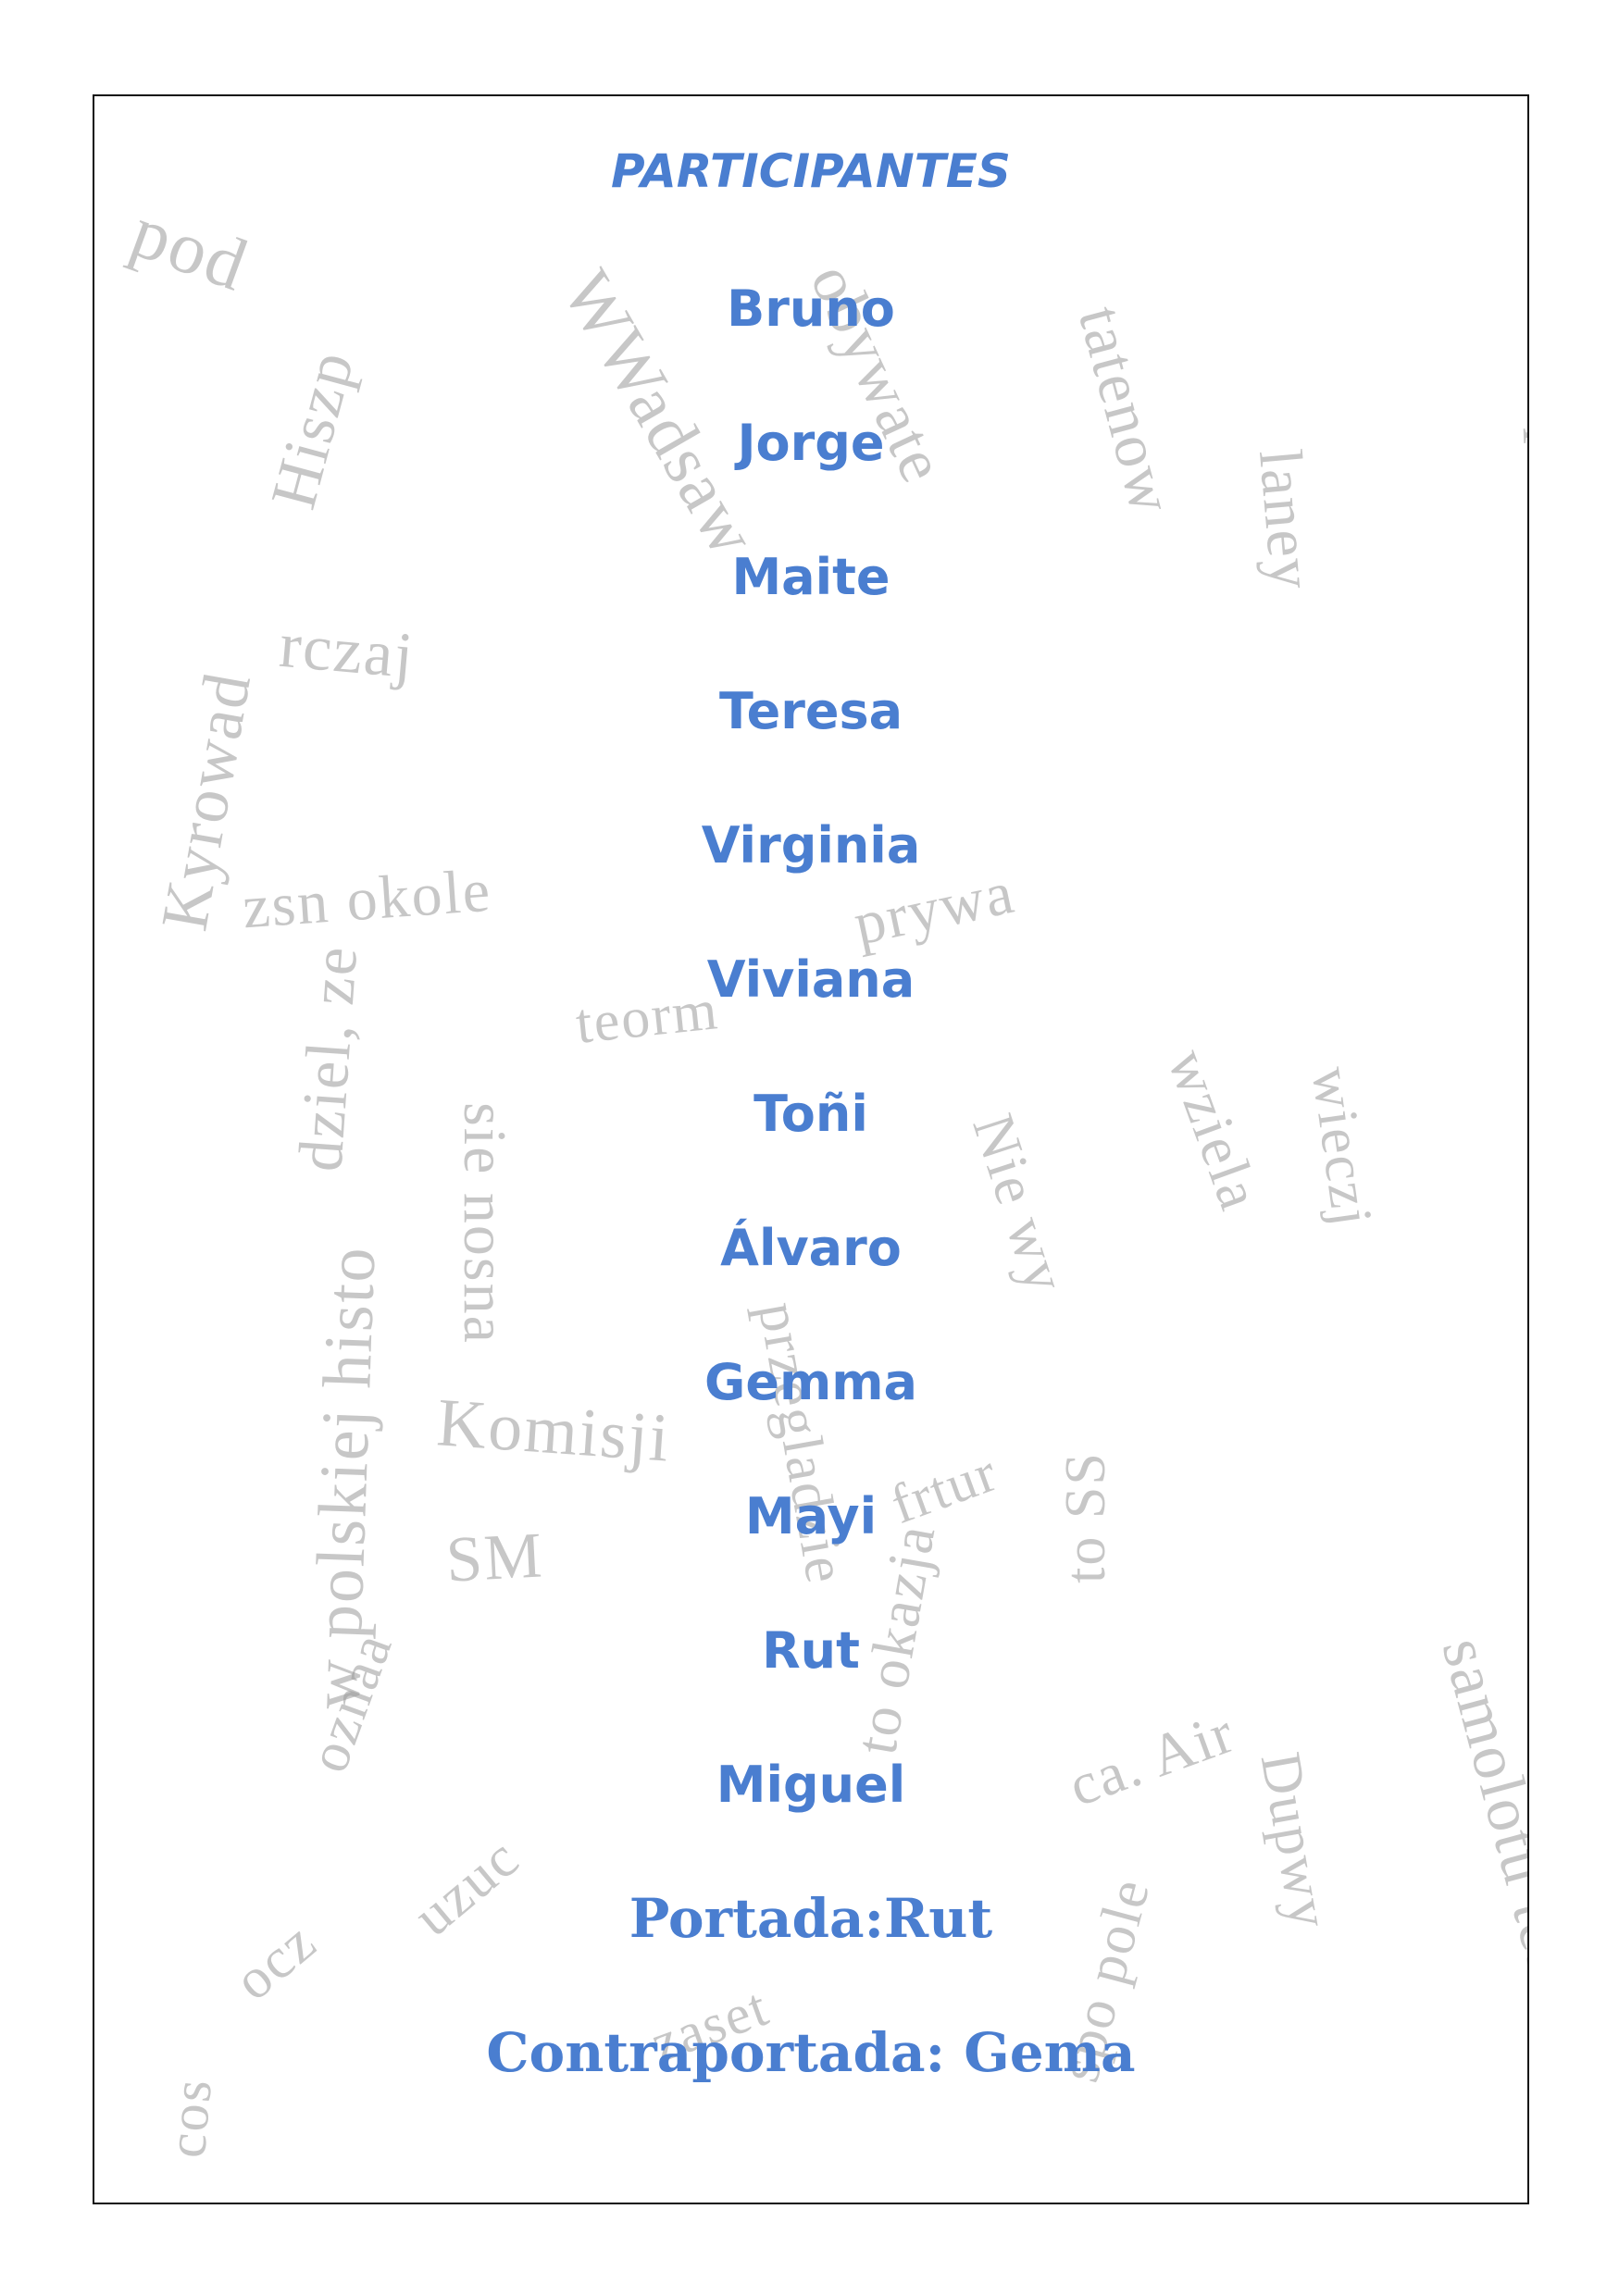 This screenshot has height=2296, width=1619. What do you see at coordinates (811, 309) in the screenshot?
I see `participant-name: Bruno` at bounding box center [811, 309].